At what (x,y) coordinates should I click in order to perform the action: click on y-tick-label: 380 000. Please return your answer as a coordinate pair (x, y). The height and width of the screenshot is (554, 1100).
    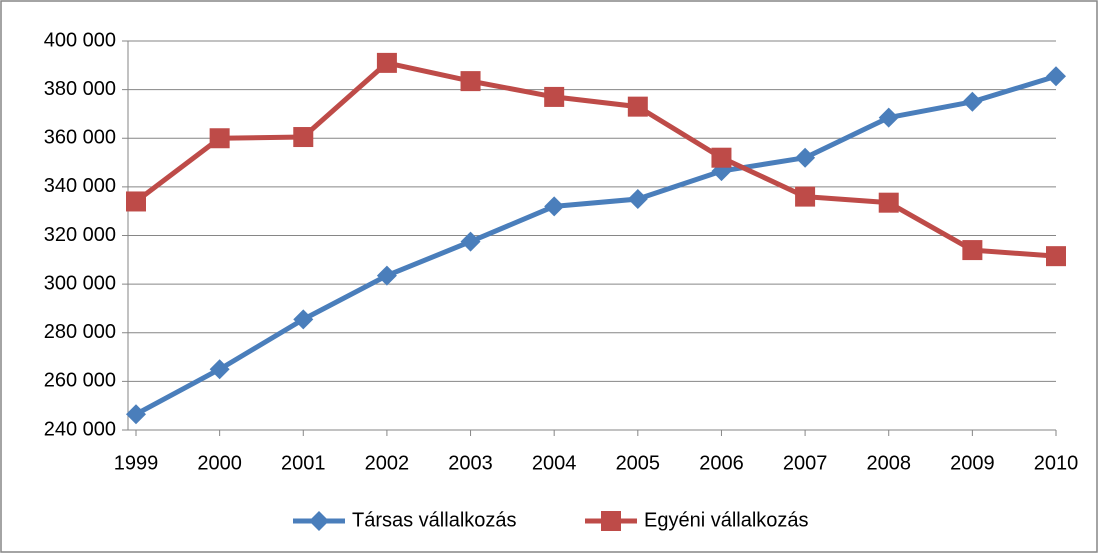
    Looking at the image, I should click on (80, 89).